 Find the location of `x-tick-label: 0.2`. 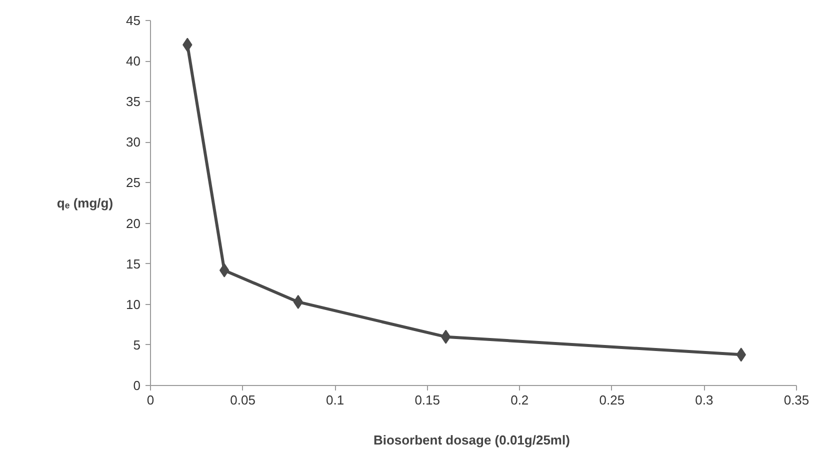

x-tick-label: 0.2 is located at coordinates (519, 400).